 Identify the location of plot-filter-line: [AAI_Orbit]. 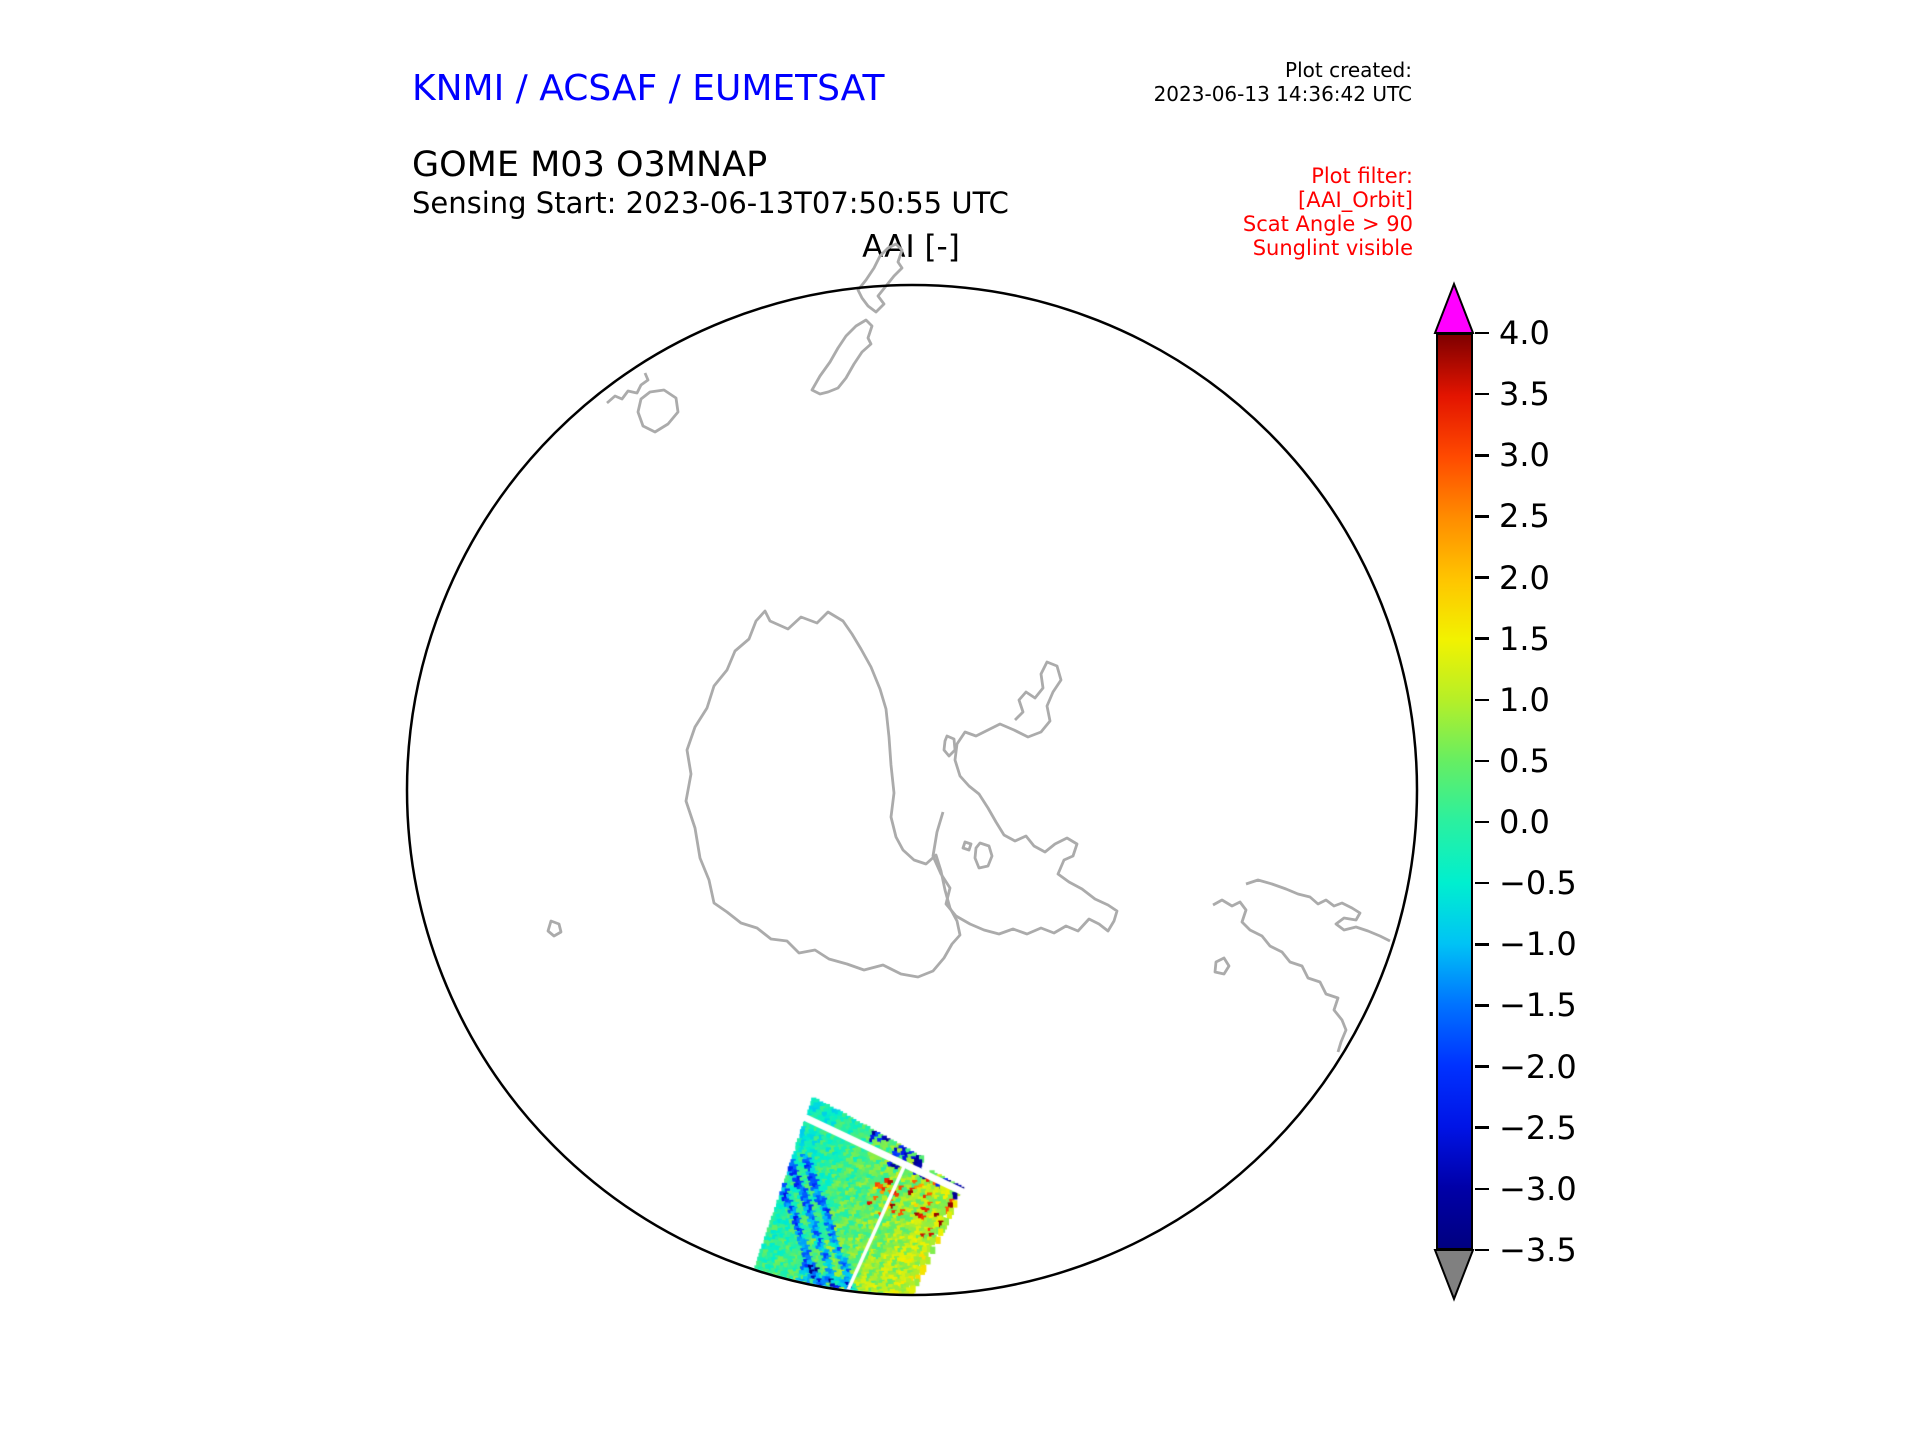
(1355, 200).